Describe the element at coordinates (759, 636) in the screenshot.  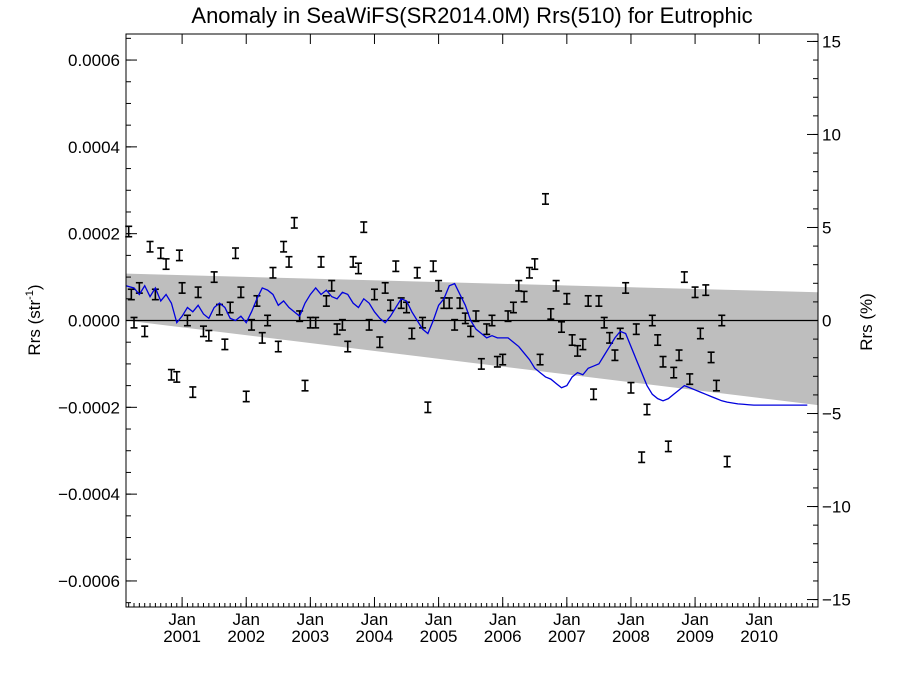
I see `x-tick-label-year: 2010` at that location.